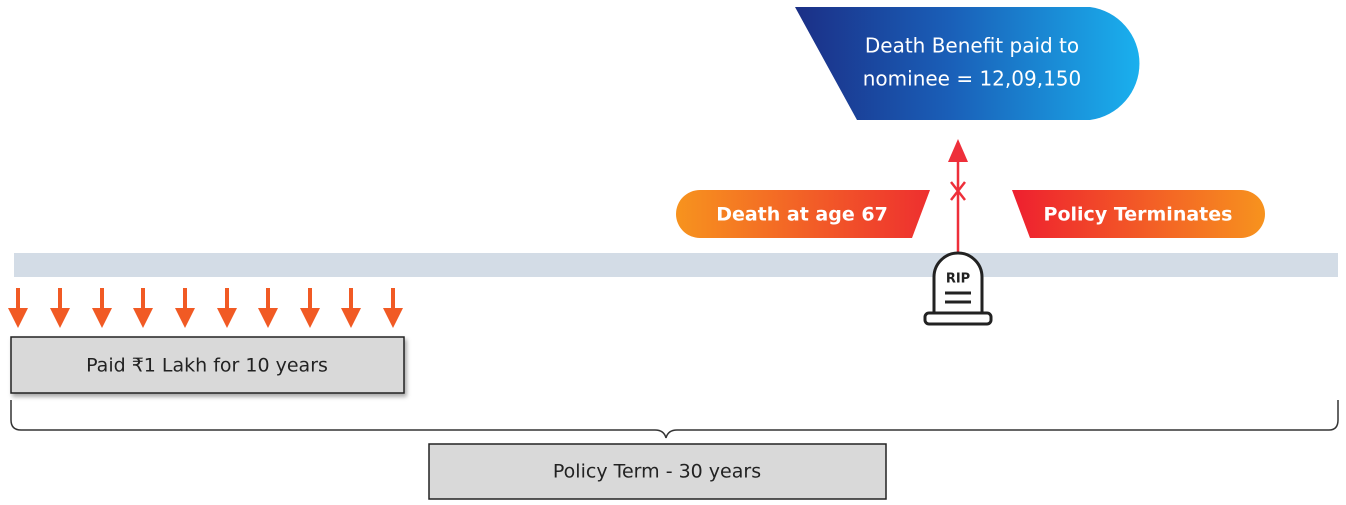 The height and width of the screenshot is (505, 1346). I want to click on arrow-head, so click(958, 150).